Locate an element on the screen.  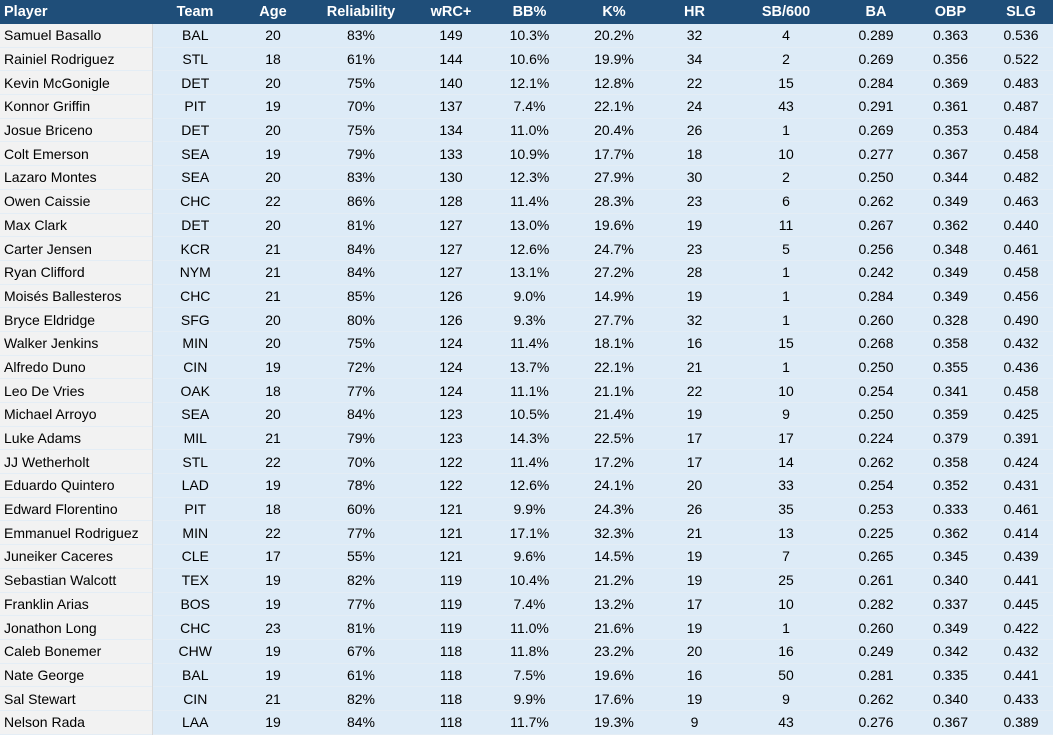
reliability-cell: 75% is located at coordinates (361, 343).